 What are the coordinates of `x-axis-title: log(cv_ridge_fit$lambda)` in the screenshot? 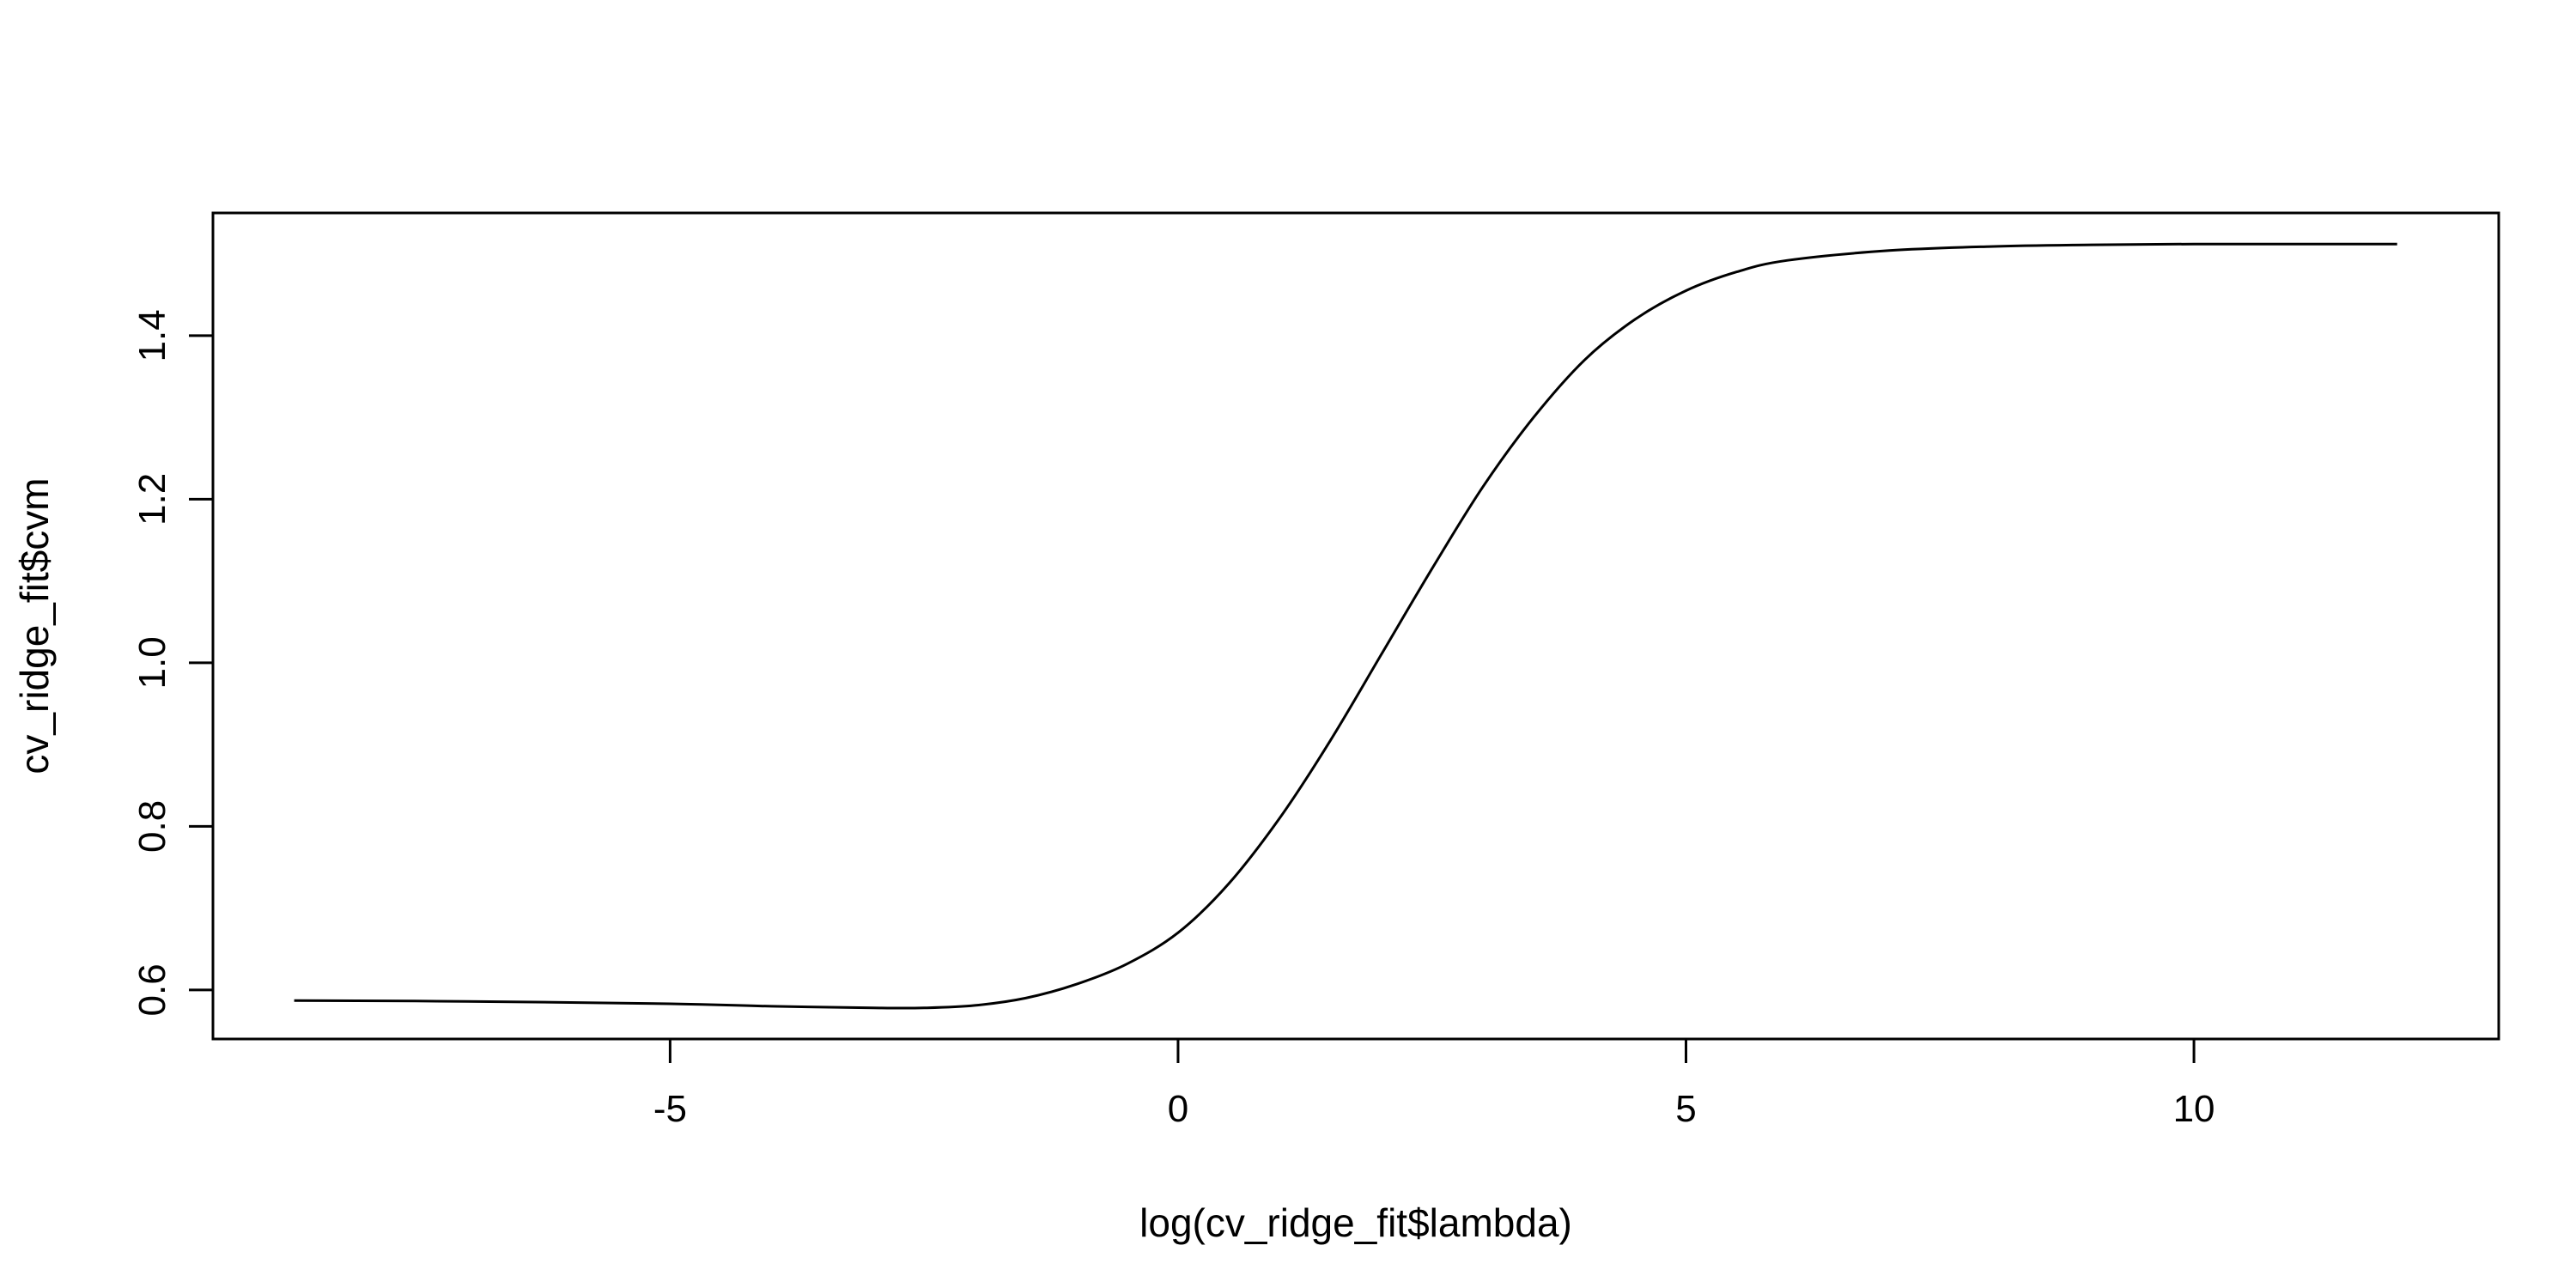 It's located at (1356, 1222).